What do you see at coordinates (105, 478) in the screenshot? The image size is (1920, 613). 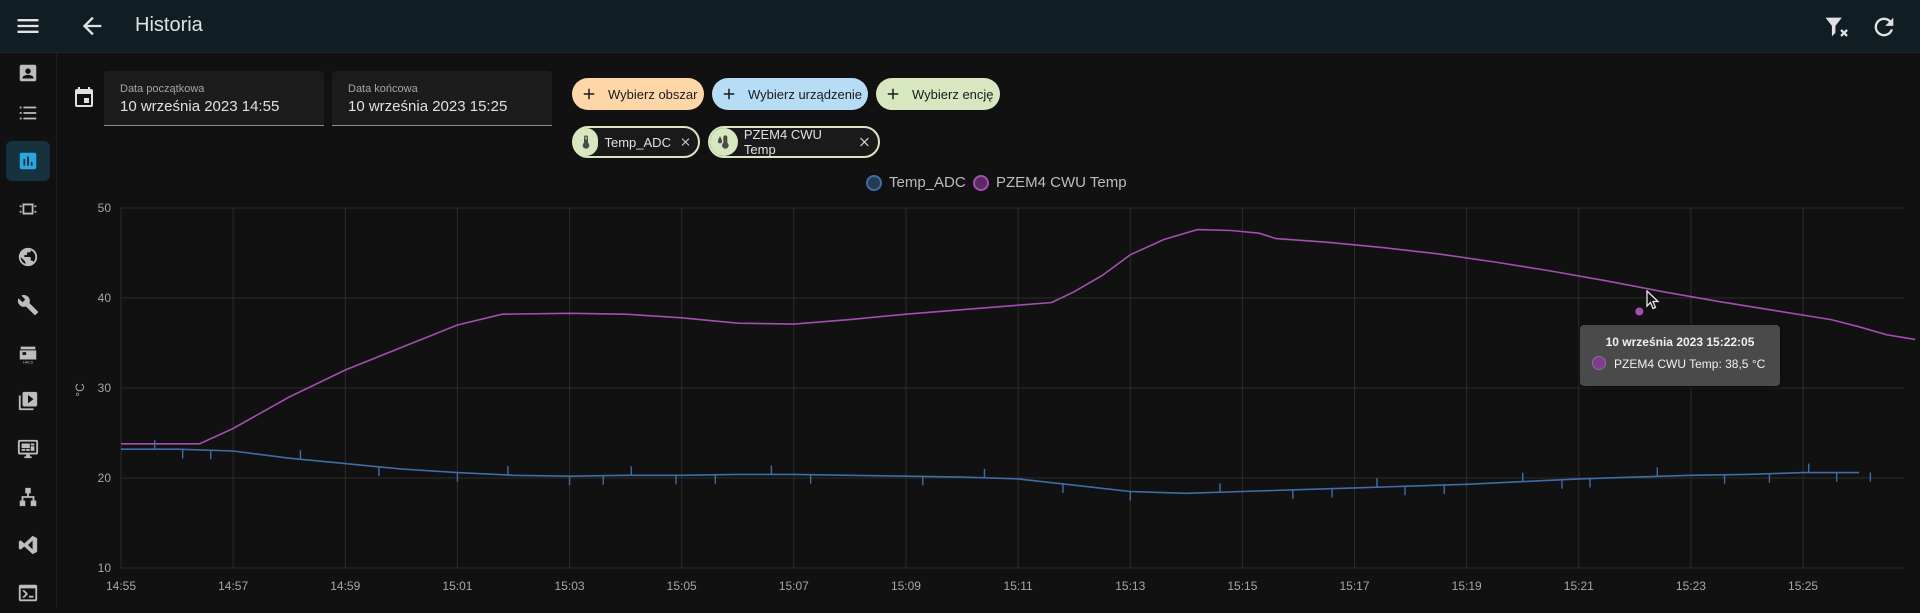 I see `y-tick-label: 20` at bounding box center [105, 478].